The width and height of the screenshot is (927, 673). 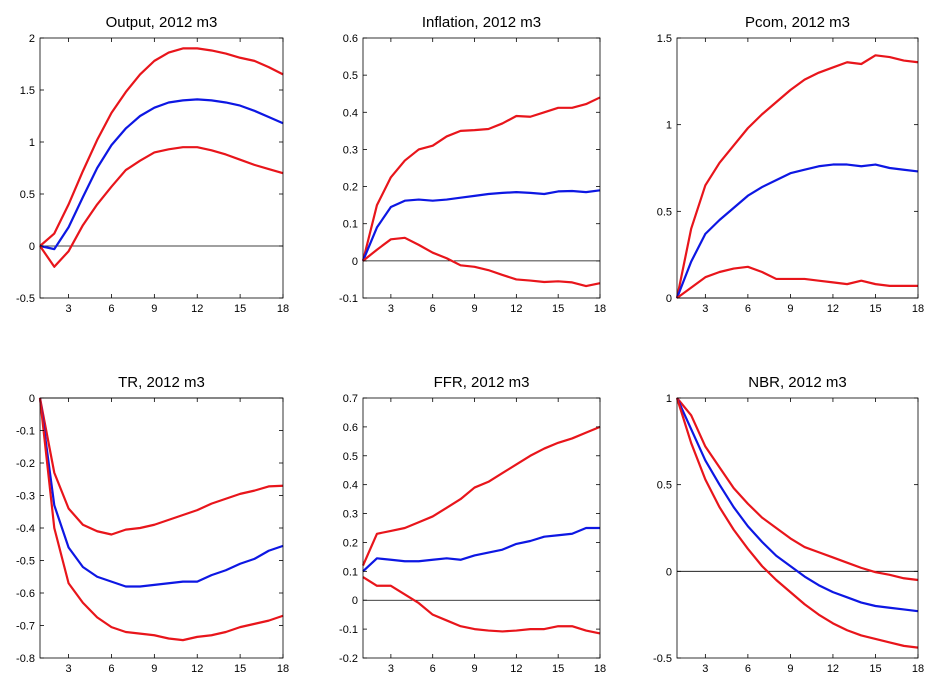 What do you see at coordinates (350, 399) in the screenshot?
I see `y-tick-label: 0.7` at bounding box center [350, 399].